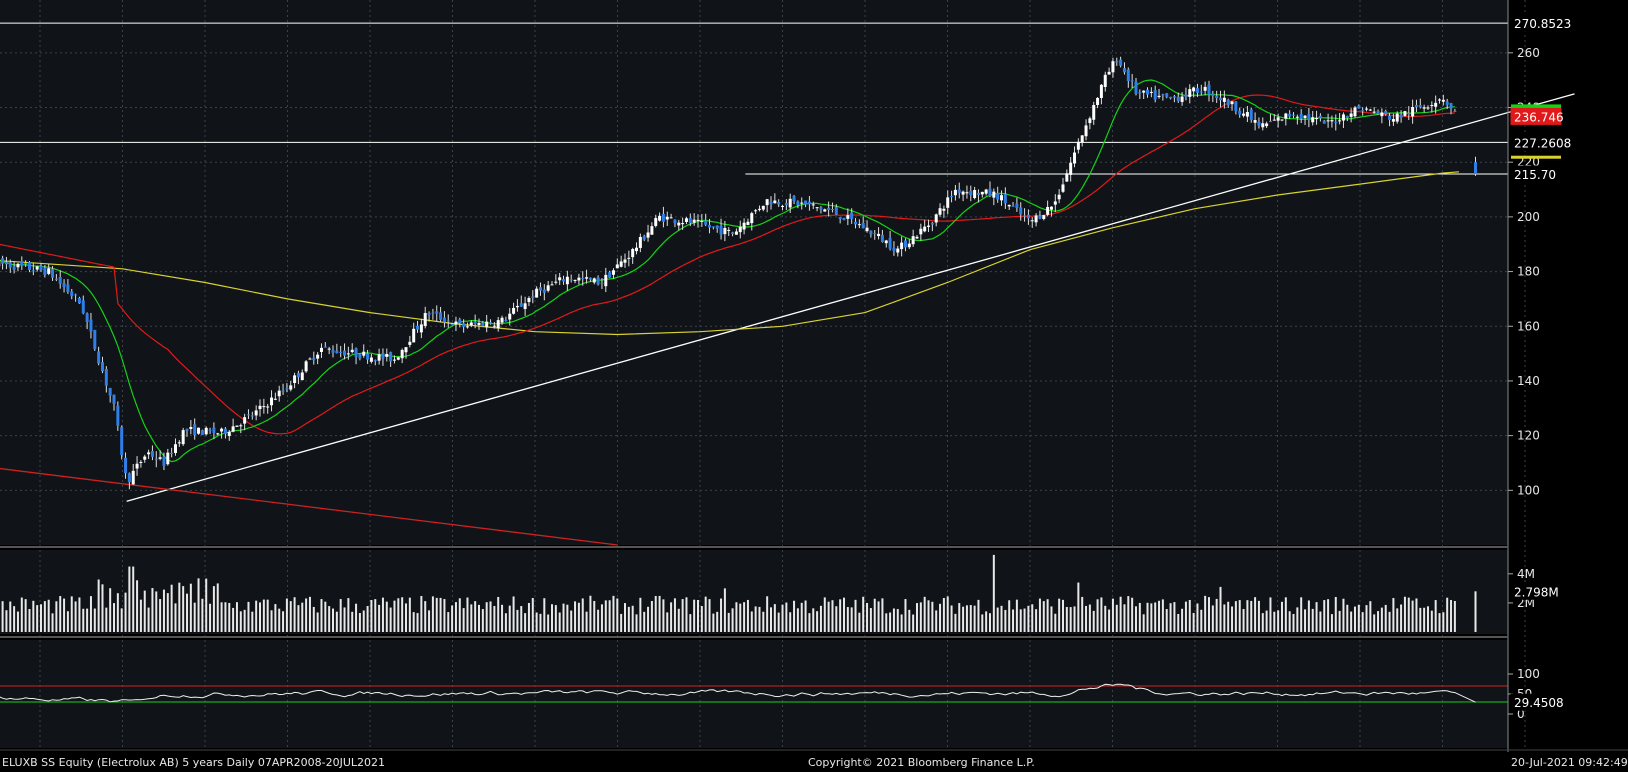 This screenshot has width=1628, height=772. I want to click on volume-bar-last, so click(1475, 611).